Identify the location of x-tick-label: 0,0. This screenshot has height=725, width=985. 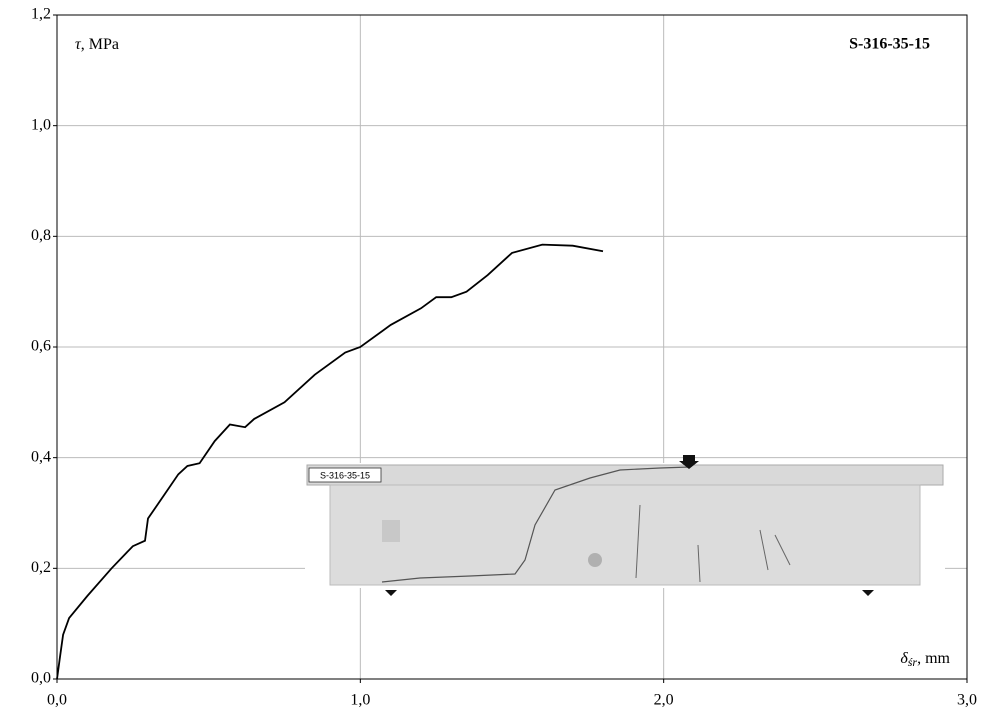
(57, 700).